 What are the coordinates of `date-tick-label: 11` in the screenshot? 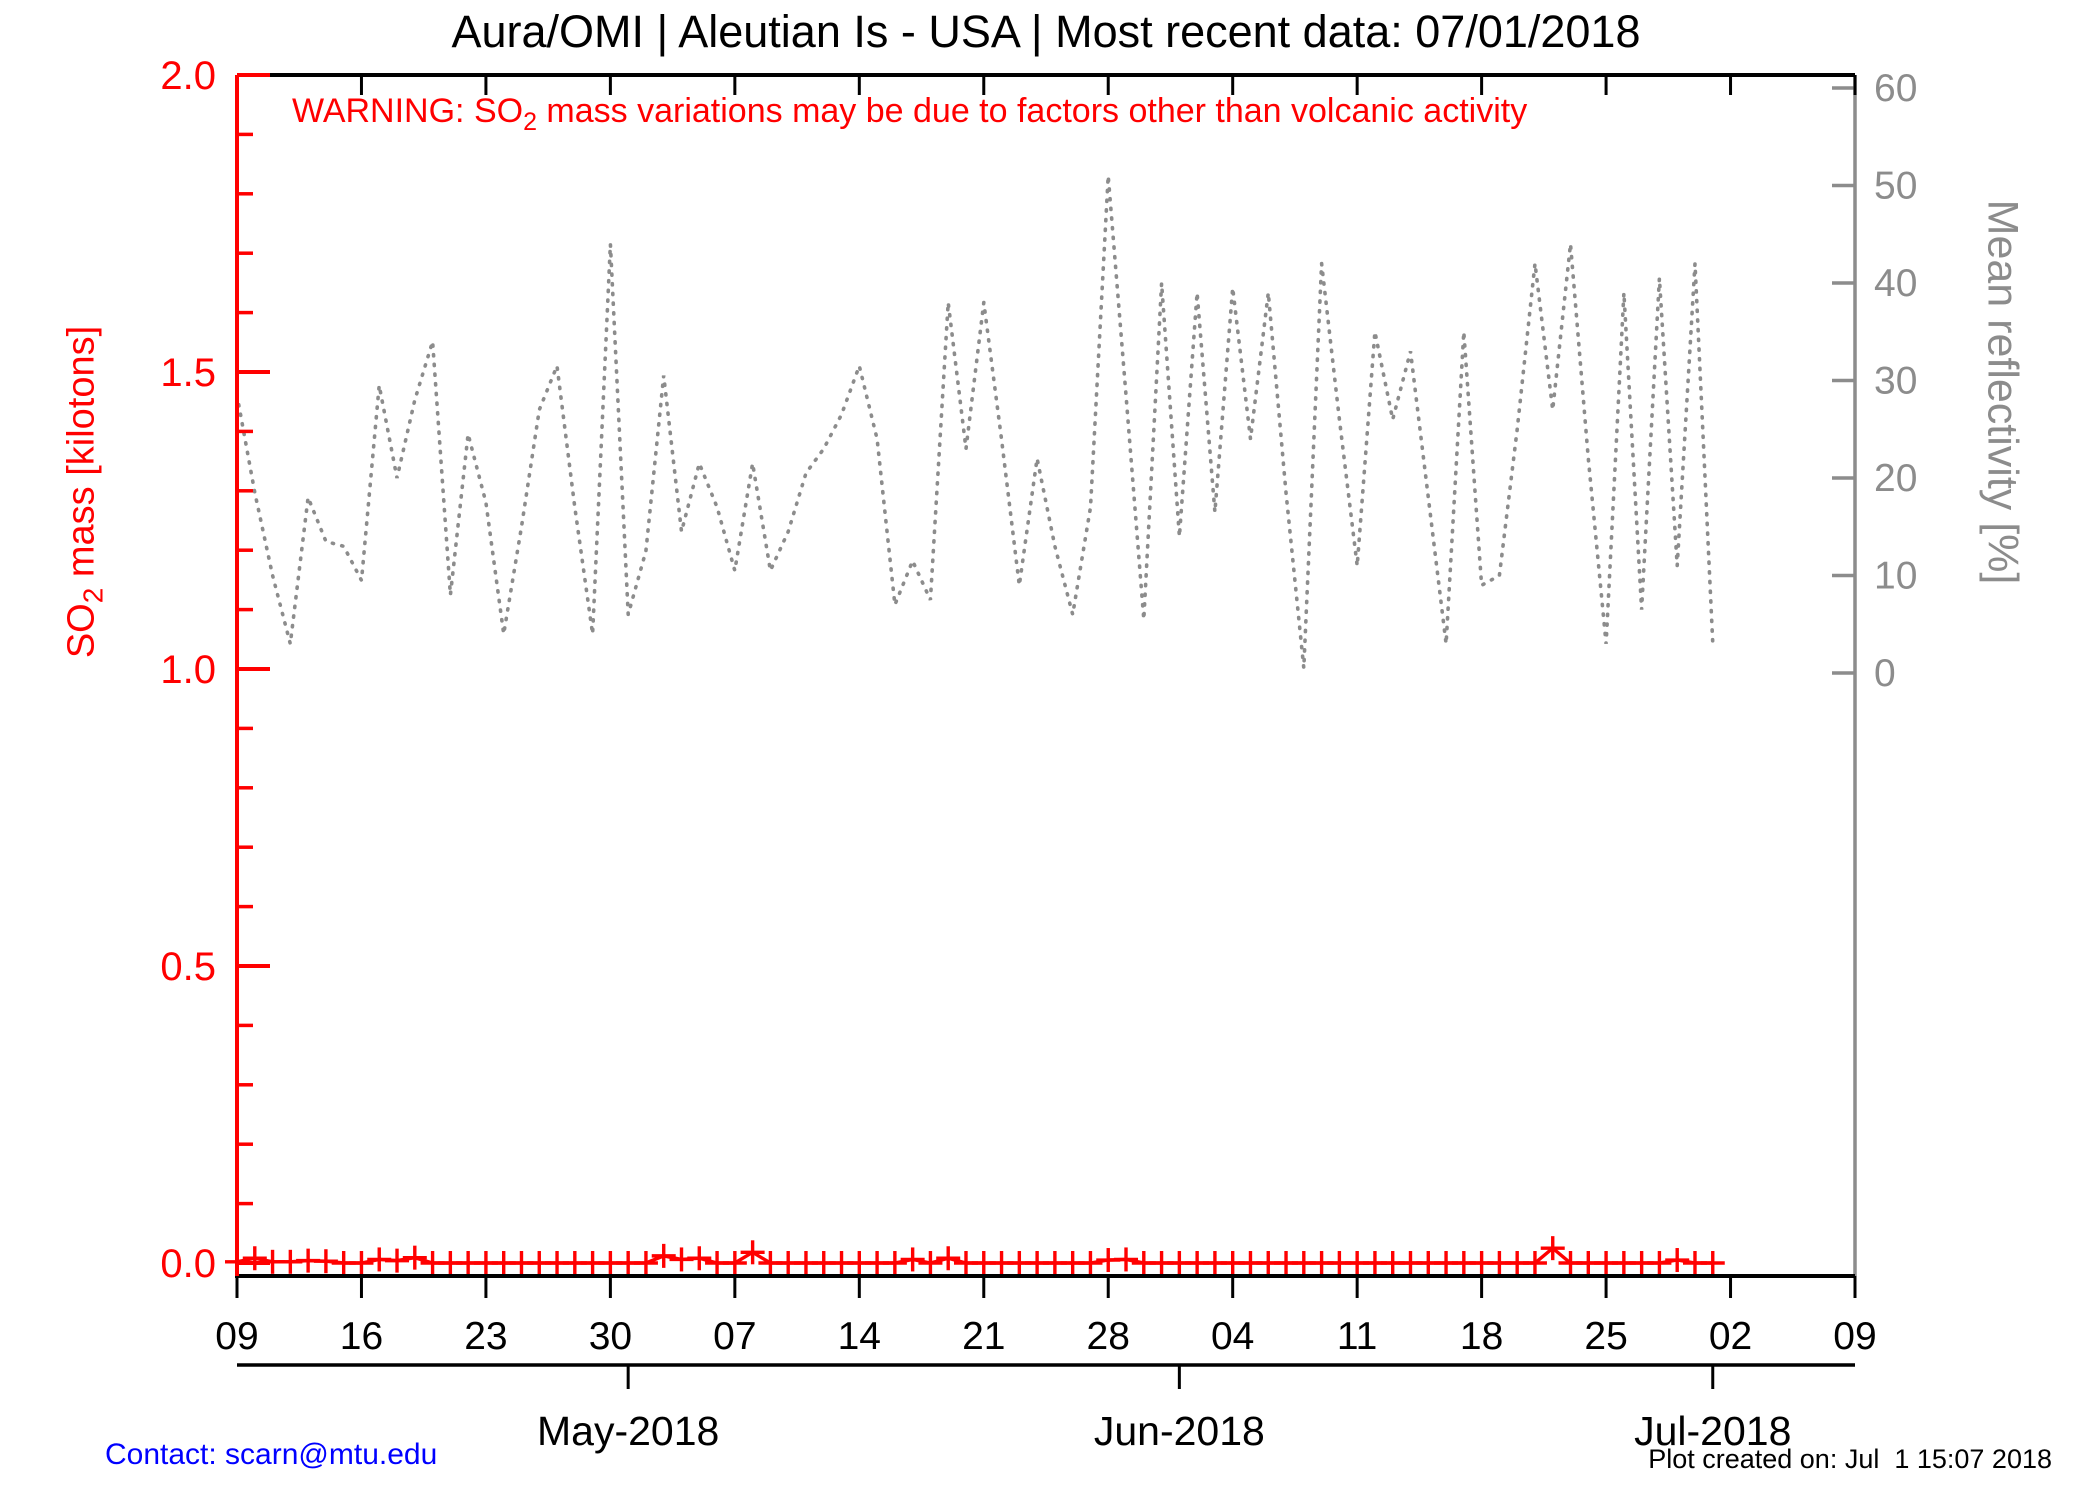 It's located at (1357, 1336).